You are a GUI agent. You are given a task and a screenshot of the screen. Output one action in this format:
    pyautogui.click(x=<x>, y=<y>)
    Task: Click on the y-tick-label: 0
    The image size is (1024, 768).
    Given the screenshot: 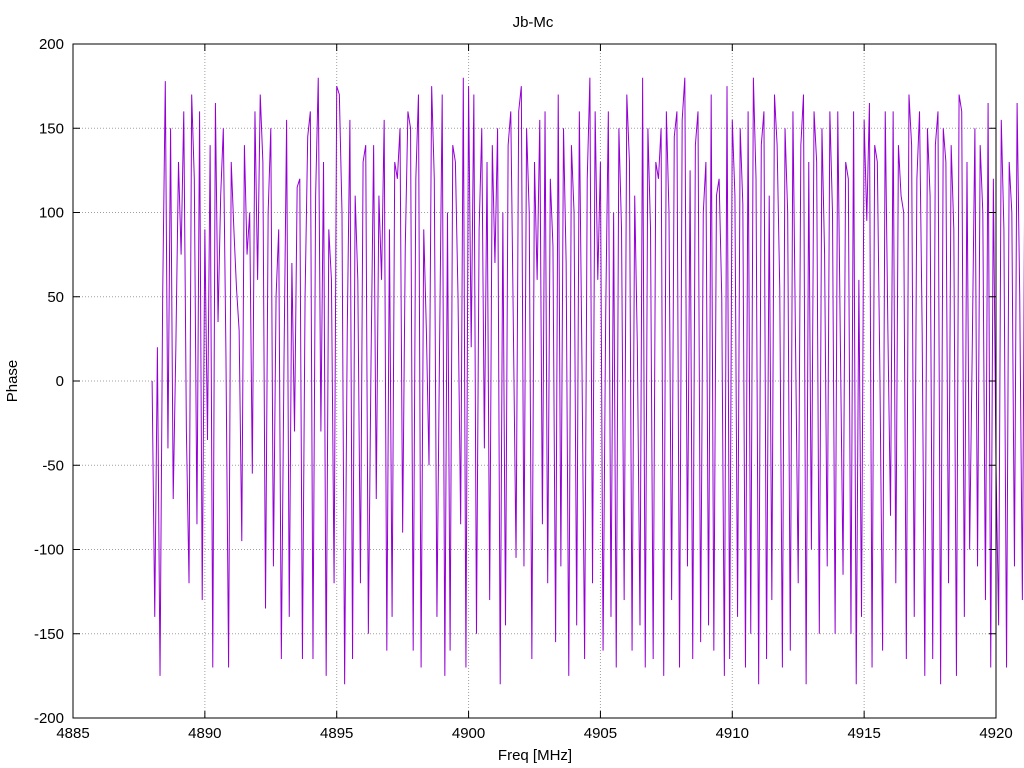 What is the action you would take?
    pyautogui.click(x=60, y=381)
    